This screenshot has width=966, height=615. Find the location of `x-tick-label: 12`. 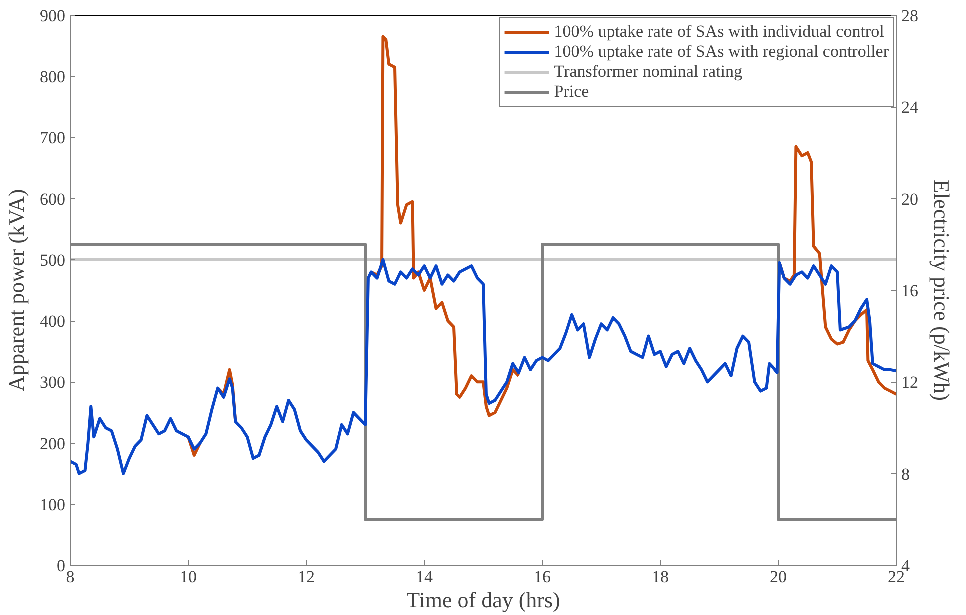

x-tick-label: 12 is located at coordinates (306, 577).